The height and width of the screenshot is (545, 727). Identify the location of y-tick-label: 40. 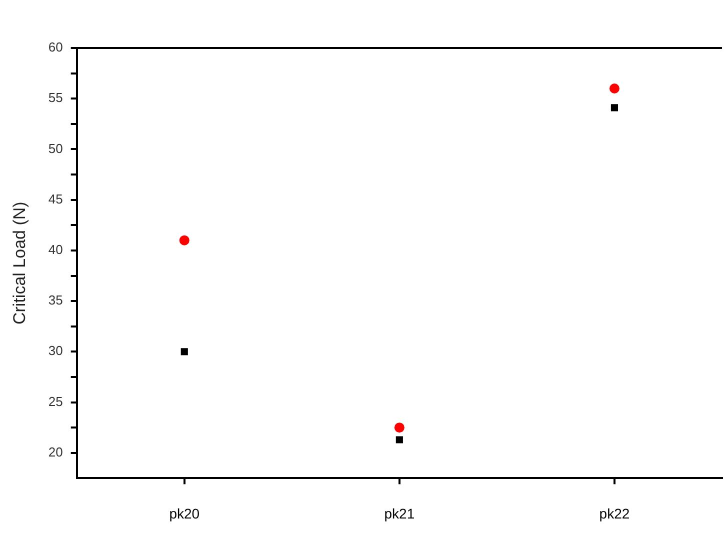
(55, 250).